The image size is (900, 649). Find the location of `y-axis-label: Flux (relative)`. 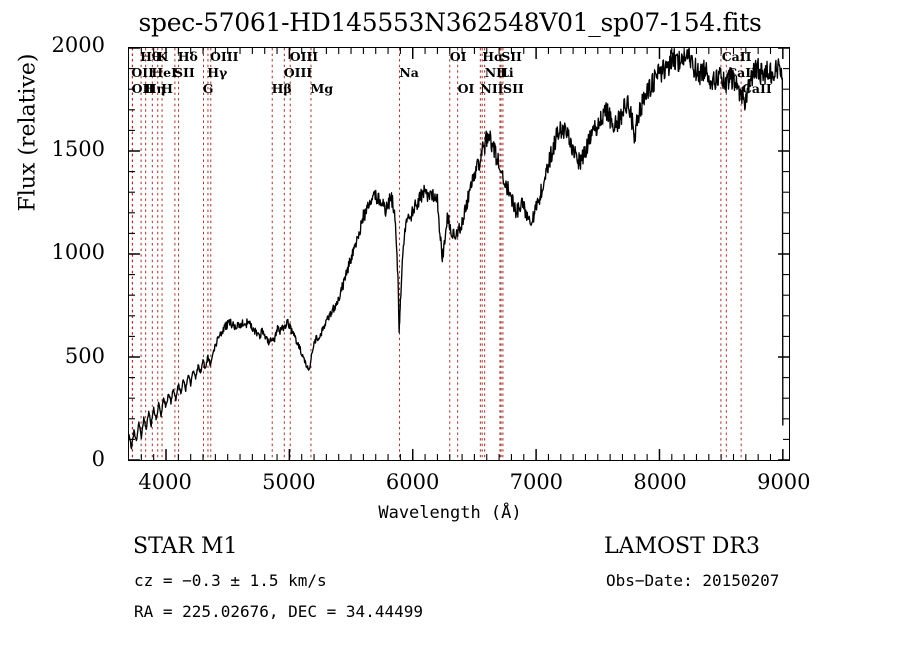

y-axis-label: Flux (relative) is located at coordinates (28, 132).